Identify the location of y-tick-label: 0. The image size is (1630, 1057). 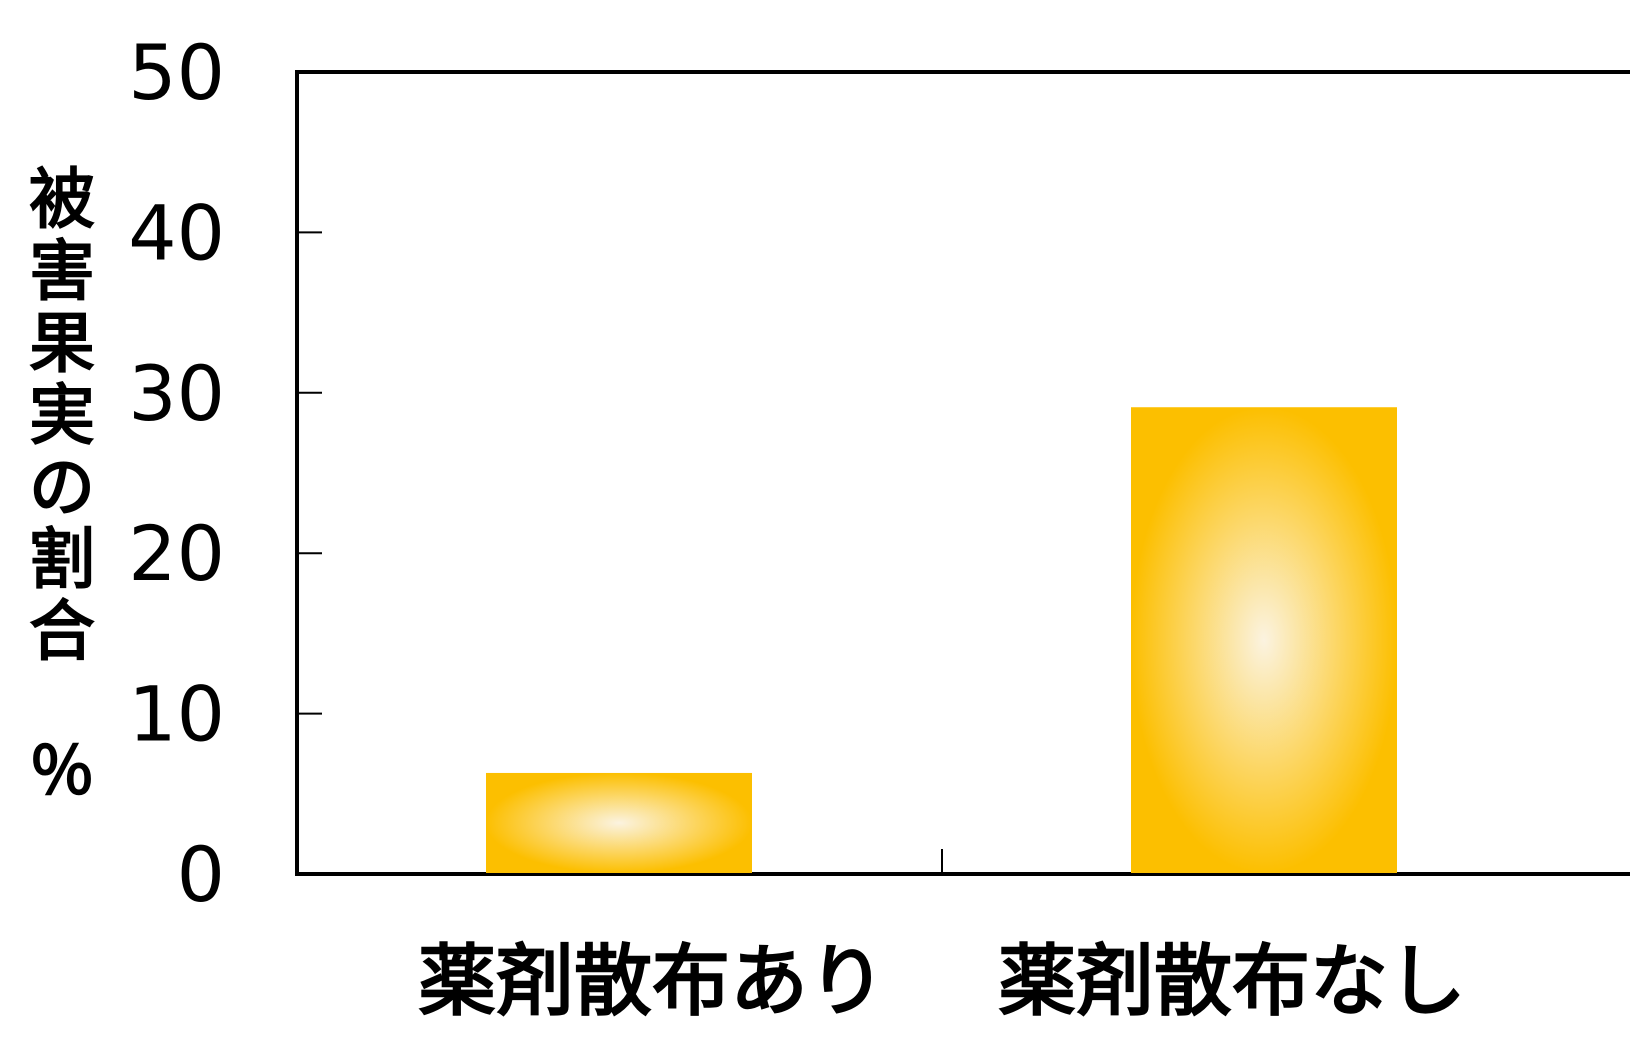
(201, 874).